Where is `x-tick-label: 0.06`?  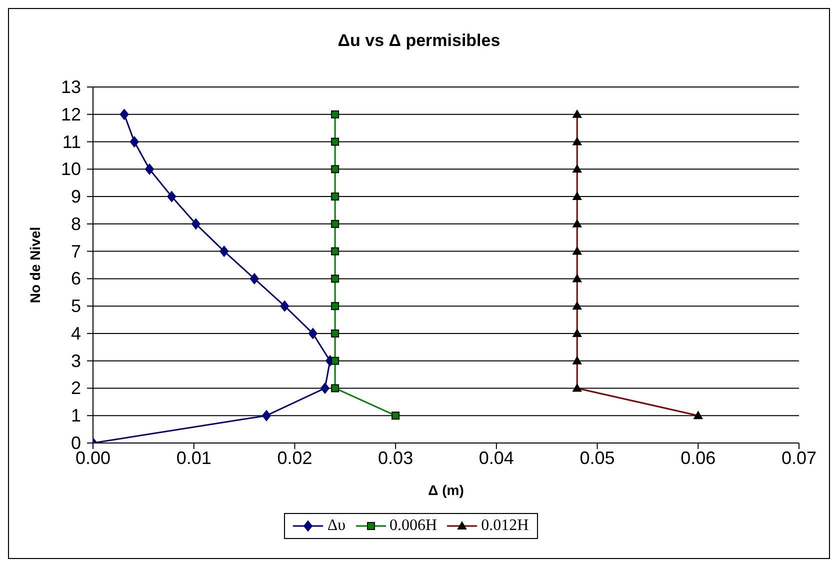
x-tick-label: 0.06 is located at coordinates (698, 458).